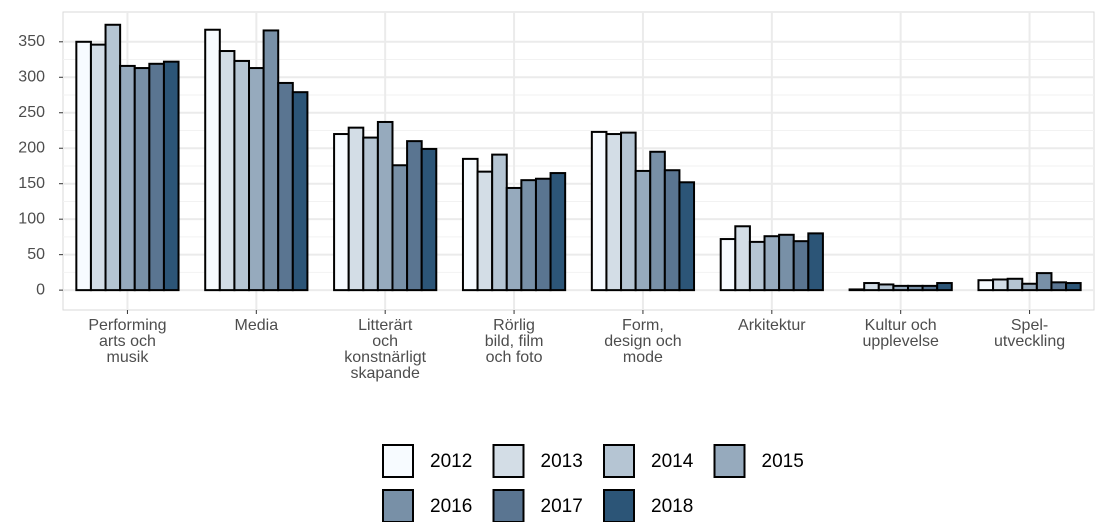 The width and height of the screenshot is (1102, 522). What do you see at coordinates (900, 341) in the screenshot?
I see `x-tick-label-line: upplevelse` at bounding box center [900, 341].